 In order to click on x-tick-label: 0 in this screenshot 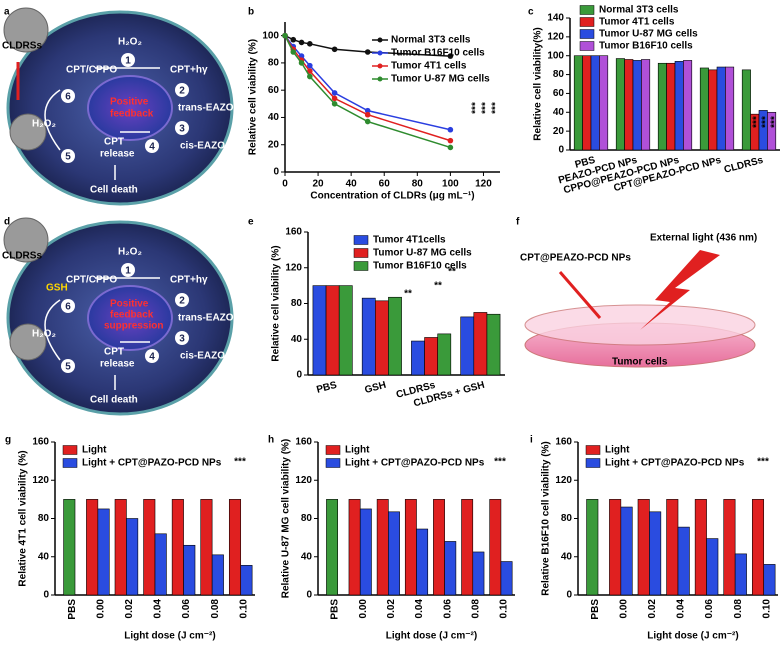, I will do `click(285, 184)`.